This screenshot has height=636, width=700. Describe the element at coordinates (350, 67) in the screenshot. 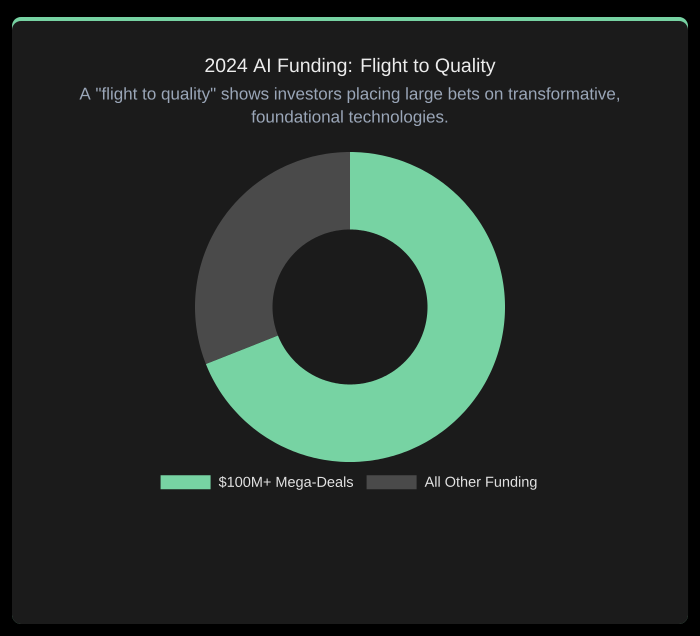

I see `chart-title: 2024 AI Funding: Flight to Quality` at that location.